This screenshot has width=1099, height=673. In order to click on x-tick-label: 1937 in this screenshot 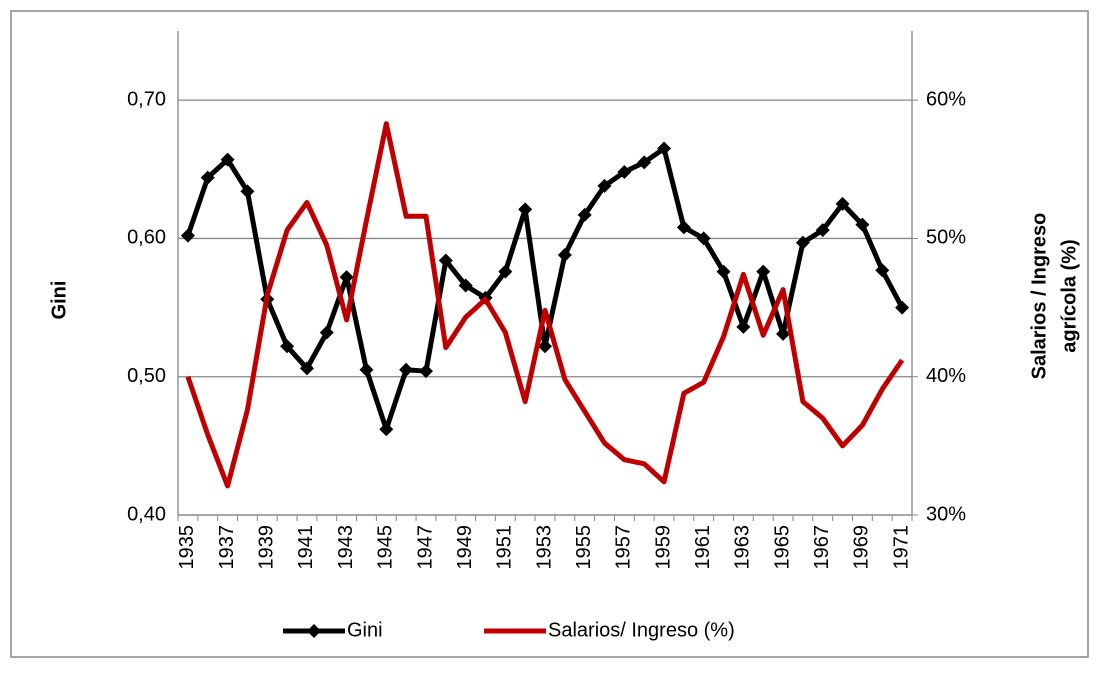, I will do `click(227, 547)`.